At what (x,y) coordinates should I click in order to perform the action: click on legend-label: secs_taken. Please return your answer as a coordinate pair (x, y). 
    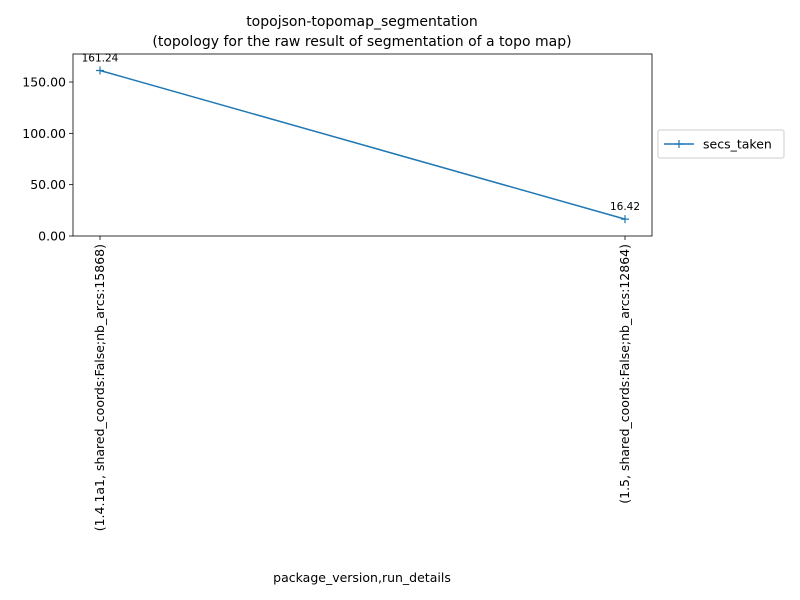
    Looking at the image, I should click on (737, 144).